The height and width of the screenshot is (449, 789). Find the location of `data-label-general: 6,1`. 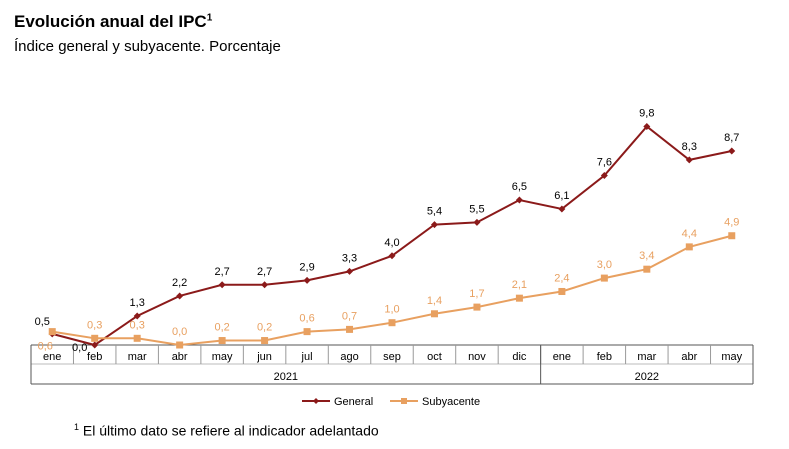

data-label-general: 6,1 is located at coordinates (561, 196).